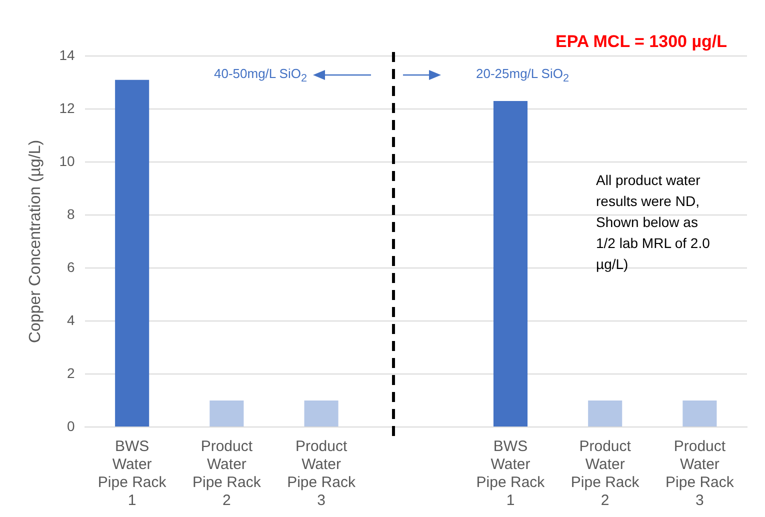 The width and height of the screenshot is (765, 517). I want to click on y-tick-label: 0, so click(70, 426).